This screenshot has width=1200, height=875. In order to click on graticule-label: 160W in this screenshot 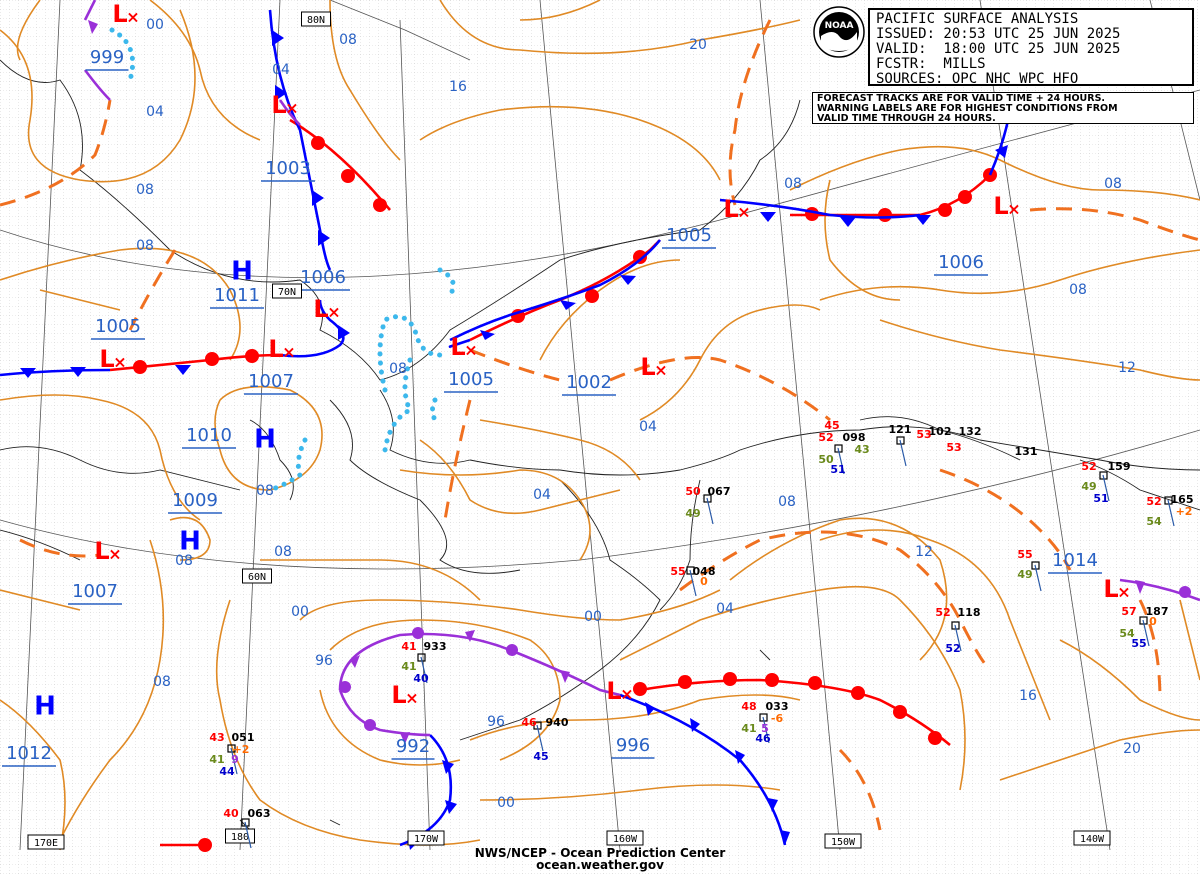, I will do `click(625, 838)`.